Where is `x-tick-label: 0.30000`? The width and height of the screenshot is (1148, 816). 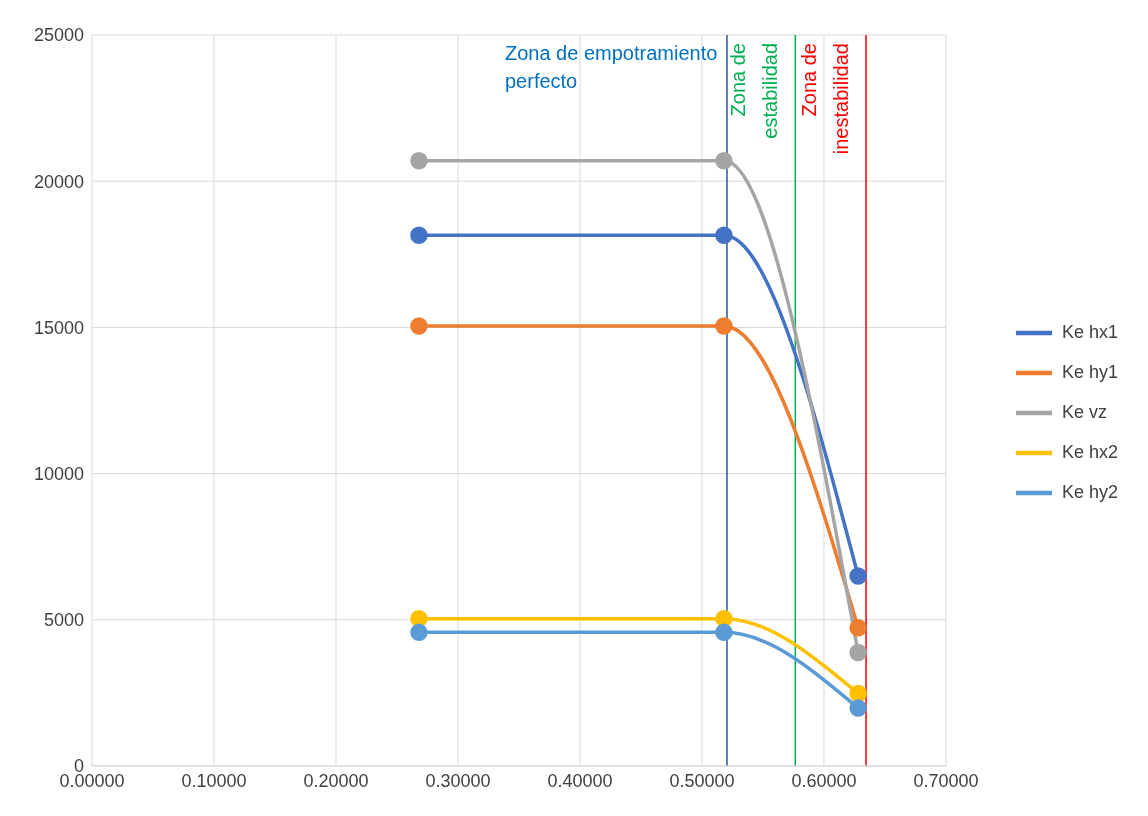
x-tick-label: 0.30000 is located at coordinates (458, 780).